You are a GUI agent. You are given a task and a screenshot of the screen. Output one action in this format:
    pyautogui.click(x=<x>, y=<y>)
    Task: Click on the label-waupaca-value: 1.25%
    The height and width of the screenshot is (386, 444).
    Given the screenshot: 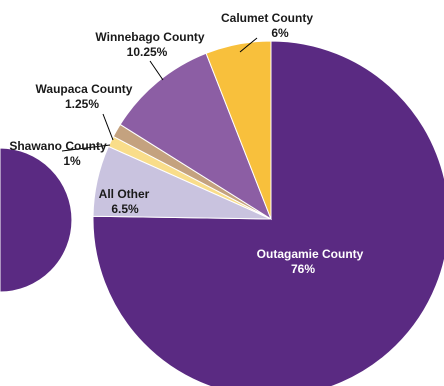 What is the action you would take?
    pyautogui.click(x=82, y=104)
    